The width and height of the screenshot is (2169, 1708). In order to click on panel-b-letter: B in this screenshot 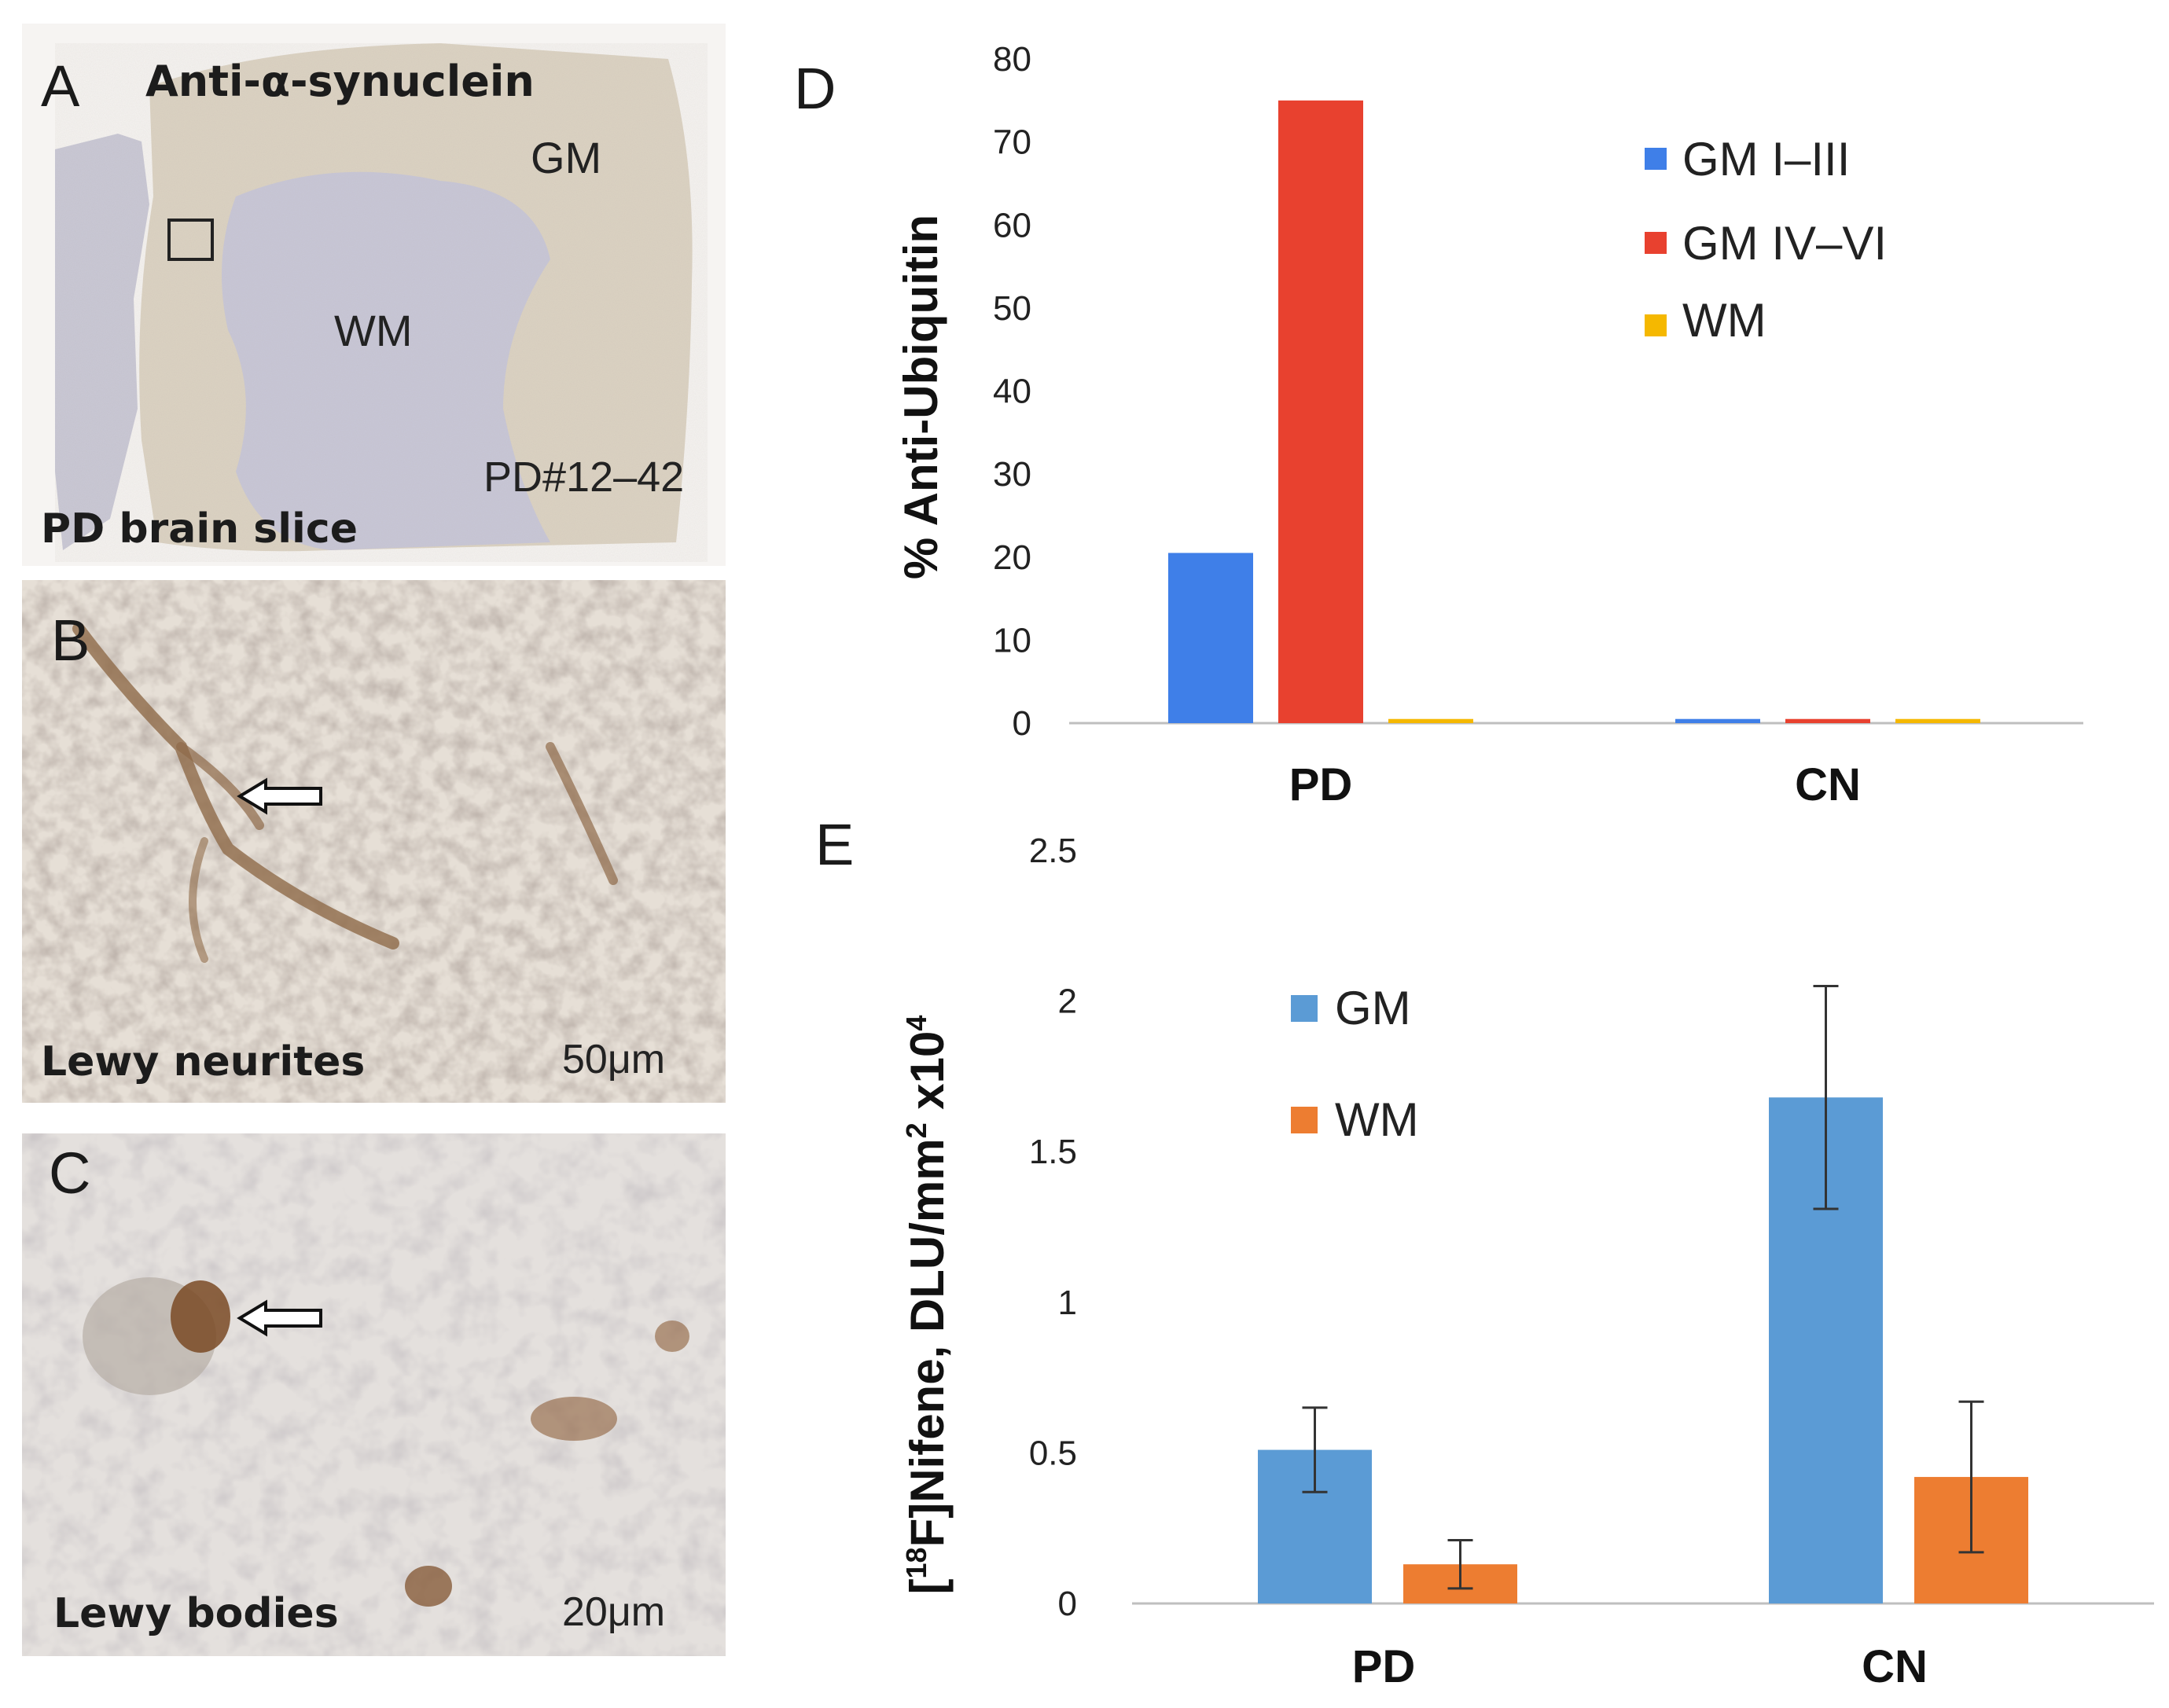, I will do `click(70, 640)`.